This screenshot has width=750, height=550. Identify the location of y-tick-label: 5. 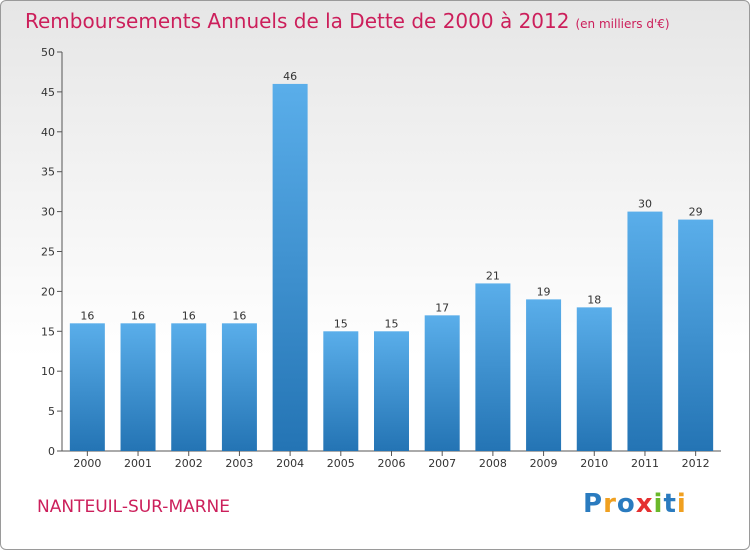
(51, 411).